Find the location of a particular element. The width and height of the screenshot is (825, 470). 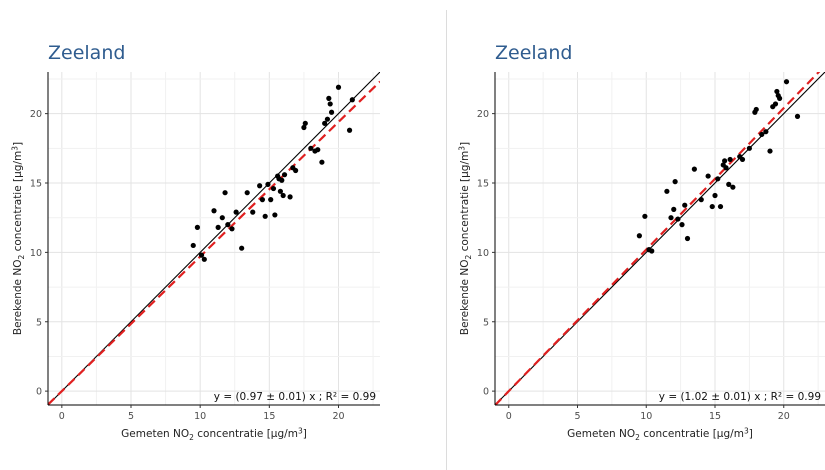

x-tick-label: 15 is located at coordinates (269, 416).